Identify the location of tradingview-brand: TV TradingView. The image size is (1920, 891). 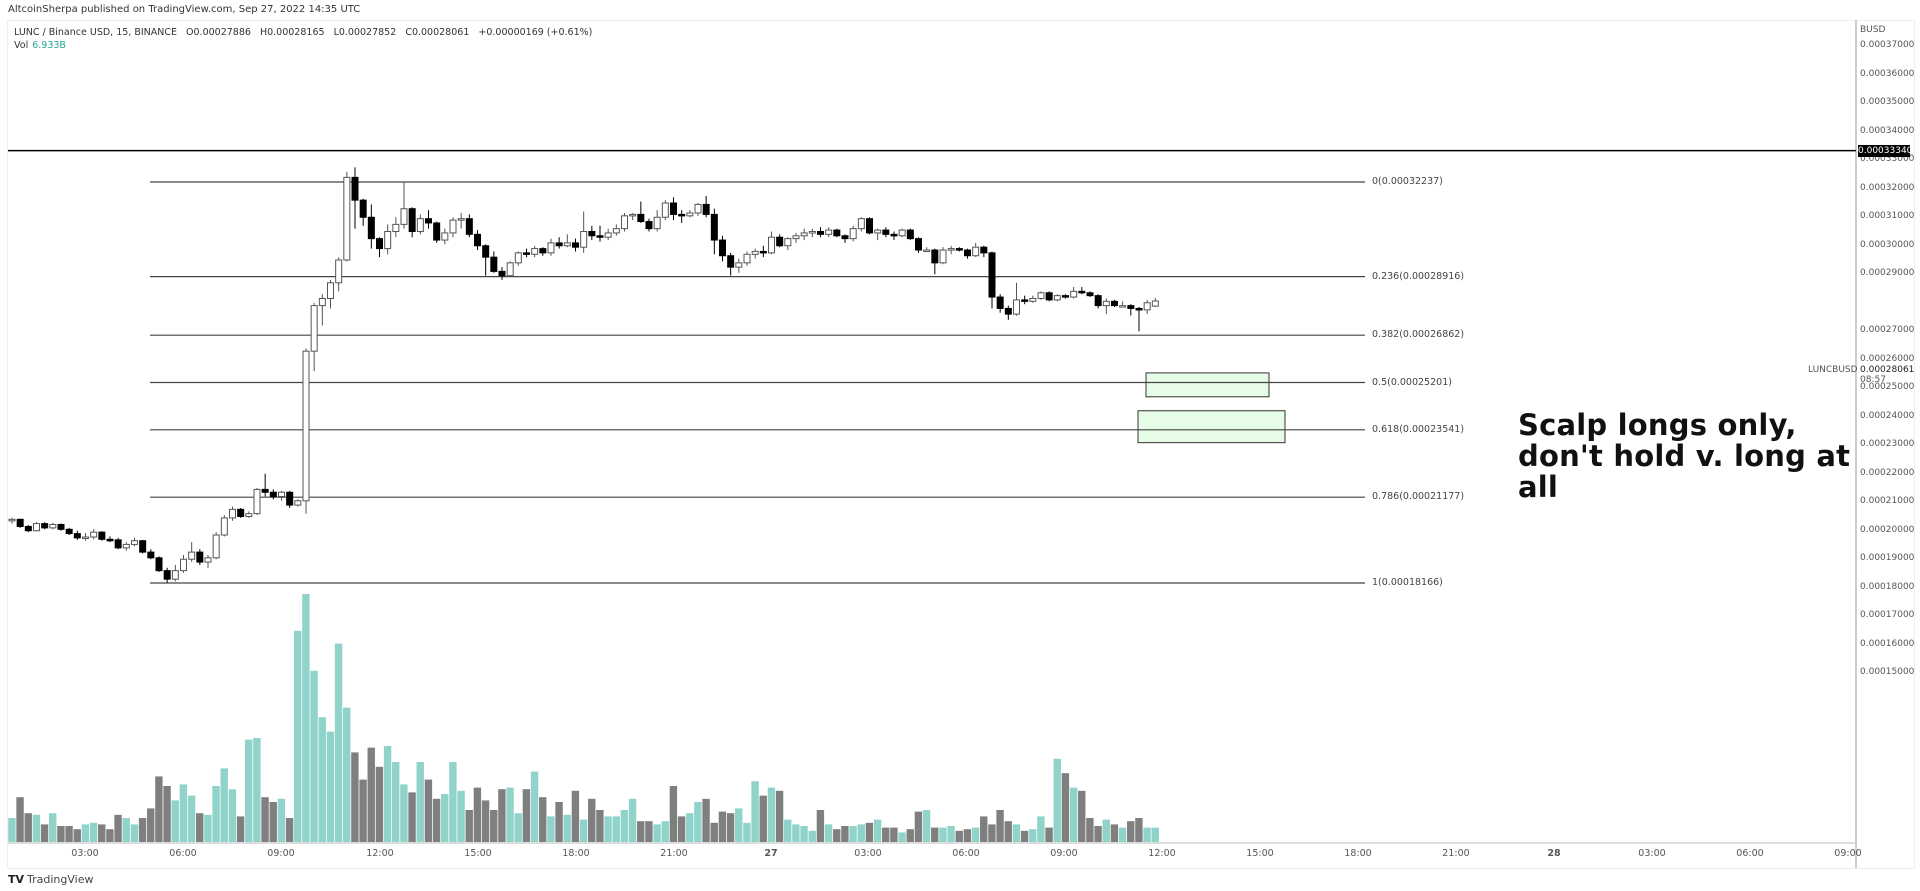
(51, 879).